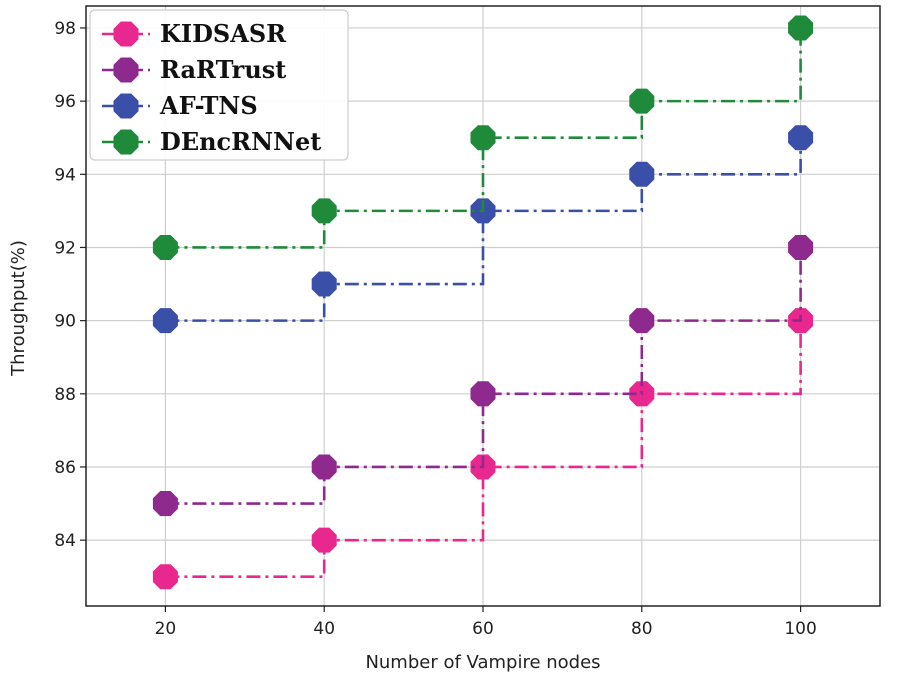 This screenshot has height=682, width=900. Describe the element at coordinates (65, 468) in the screenshot. I see `y-tick-label: 86` at that location.